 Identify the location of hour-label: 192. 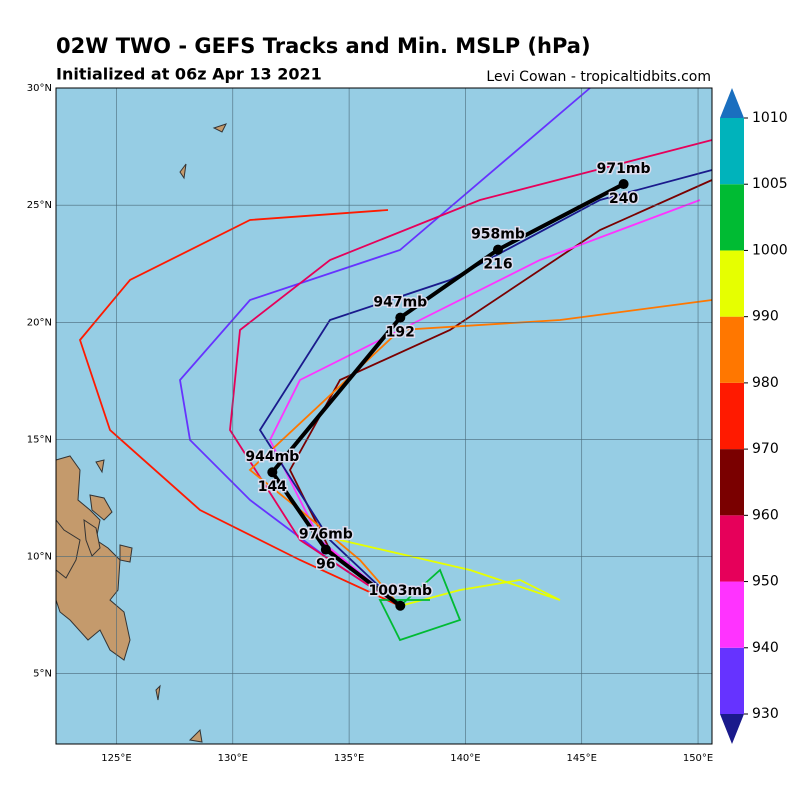
(400, 333).